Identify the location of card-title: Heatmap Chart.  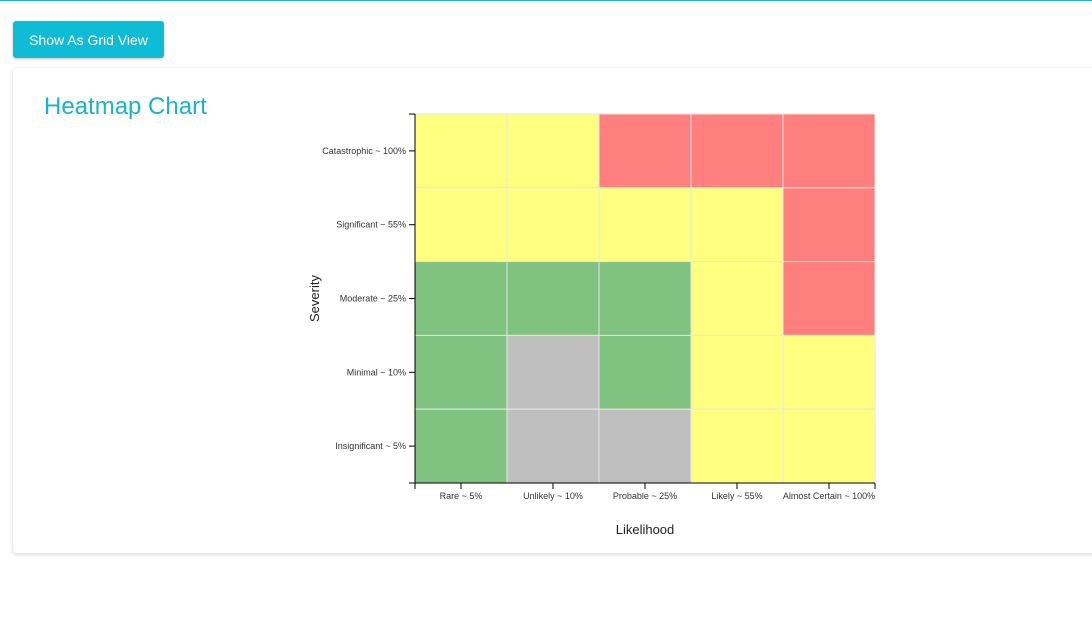
(125, 106).